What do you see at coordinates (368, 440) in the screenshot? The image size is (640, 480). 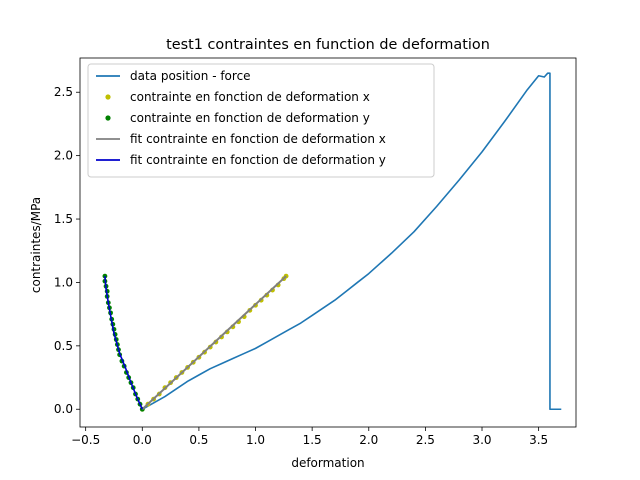 I see `x-tick-label: 2.0` at bounding box center [368, 440].